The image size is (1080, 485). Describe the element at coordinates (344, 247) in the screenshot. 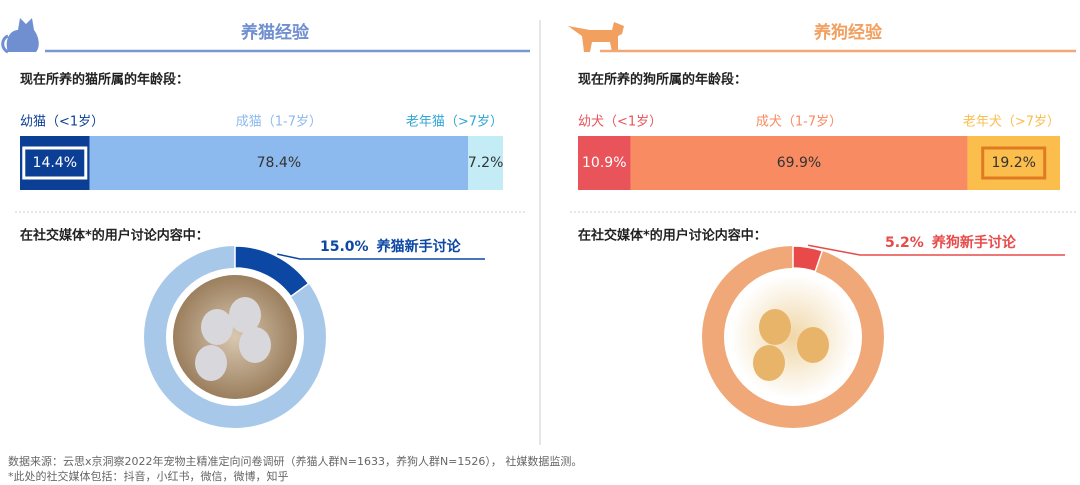

I see `value-label: 15.0%` at that location.